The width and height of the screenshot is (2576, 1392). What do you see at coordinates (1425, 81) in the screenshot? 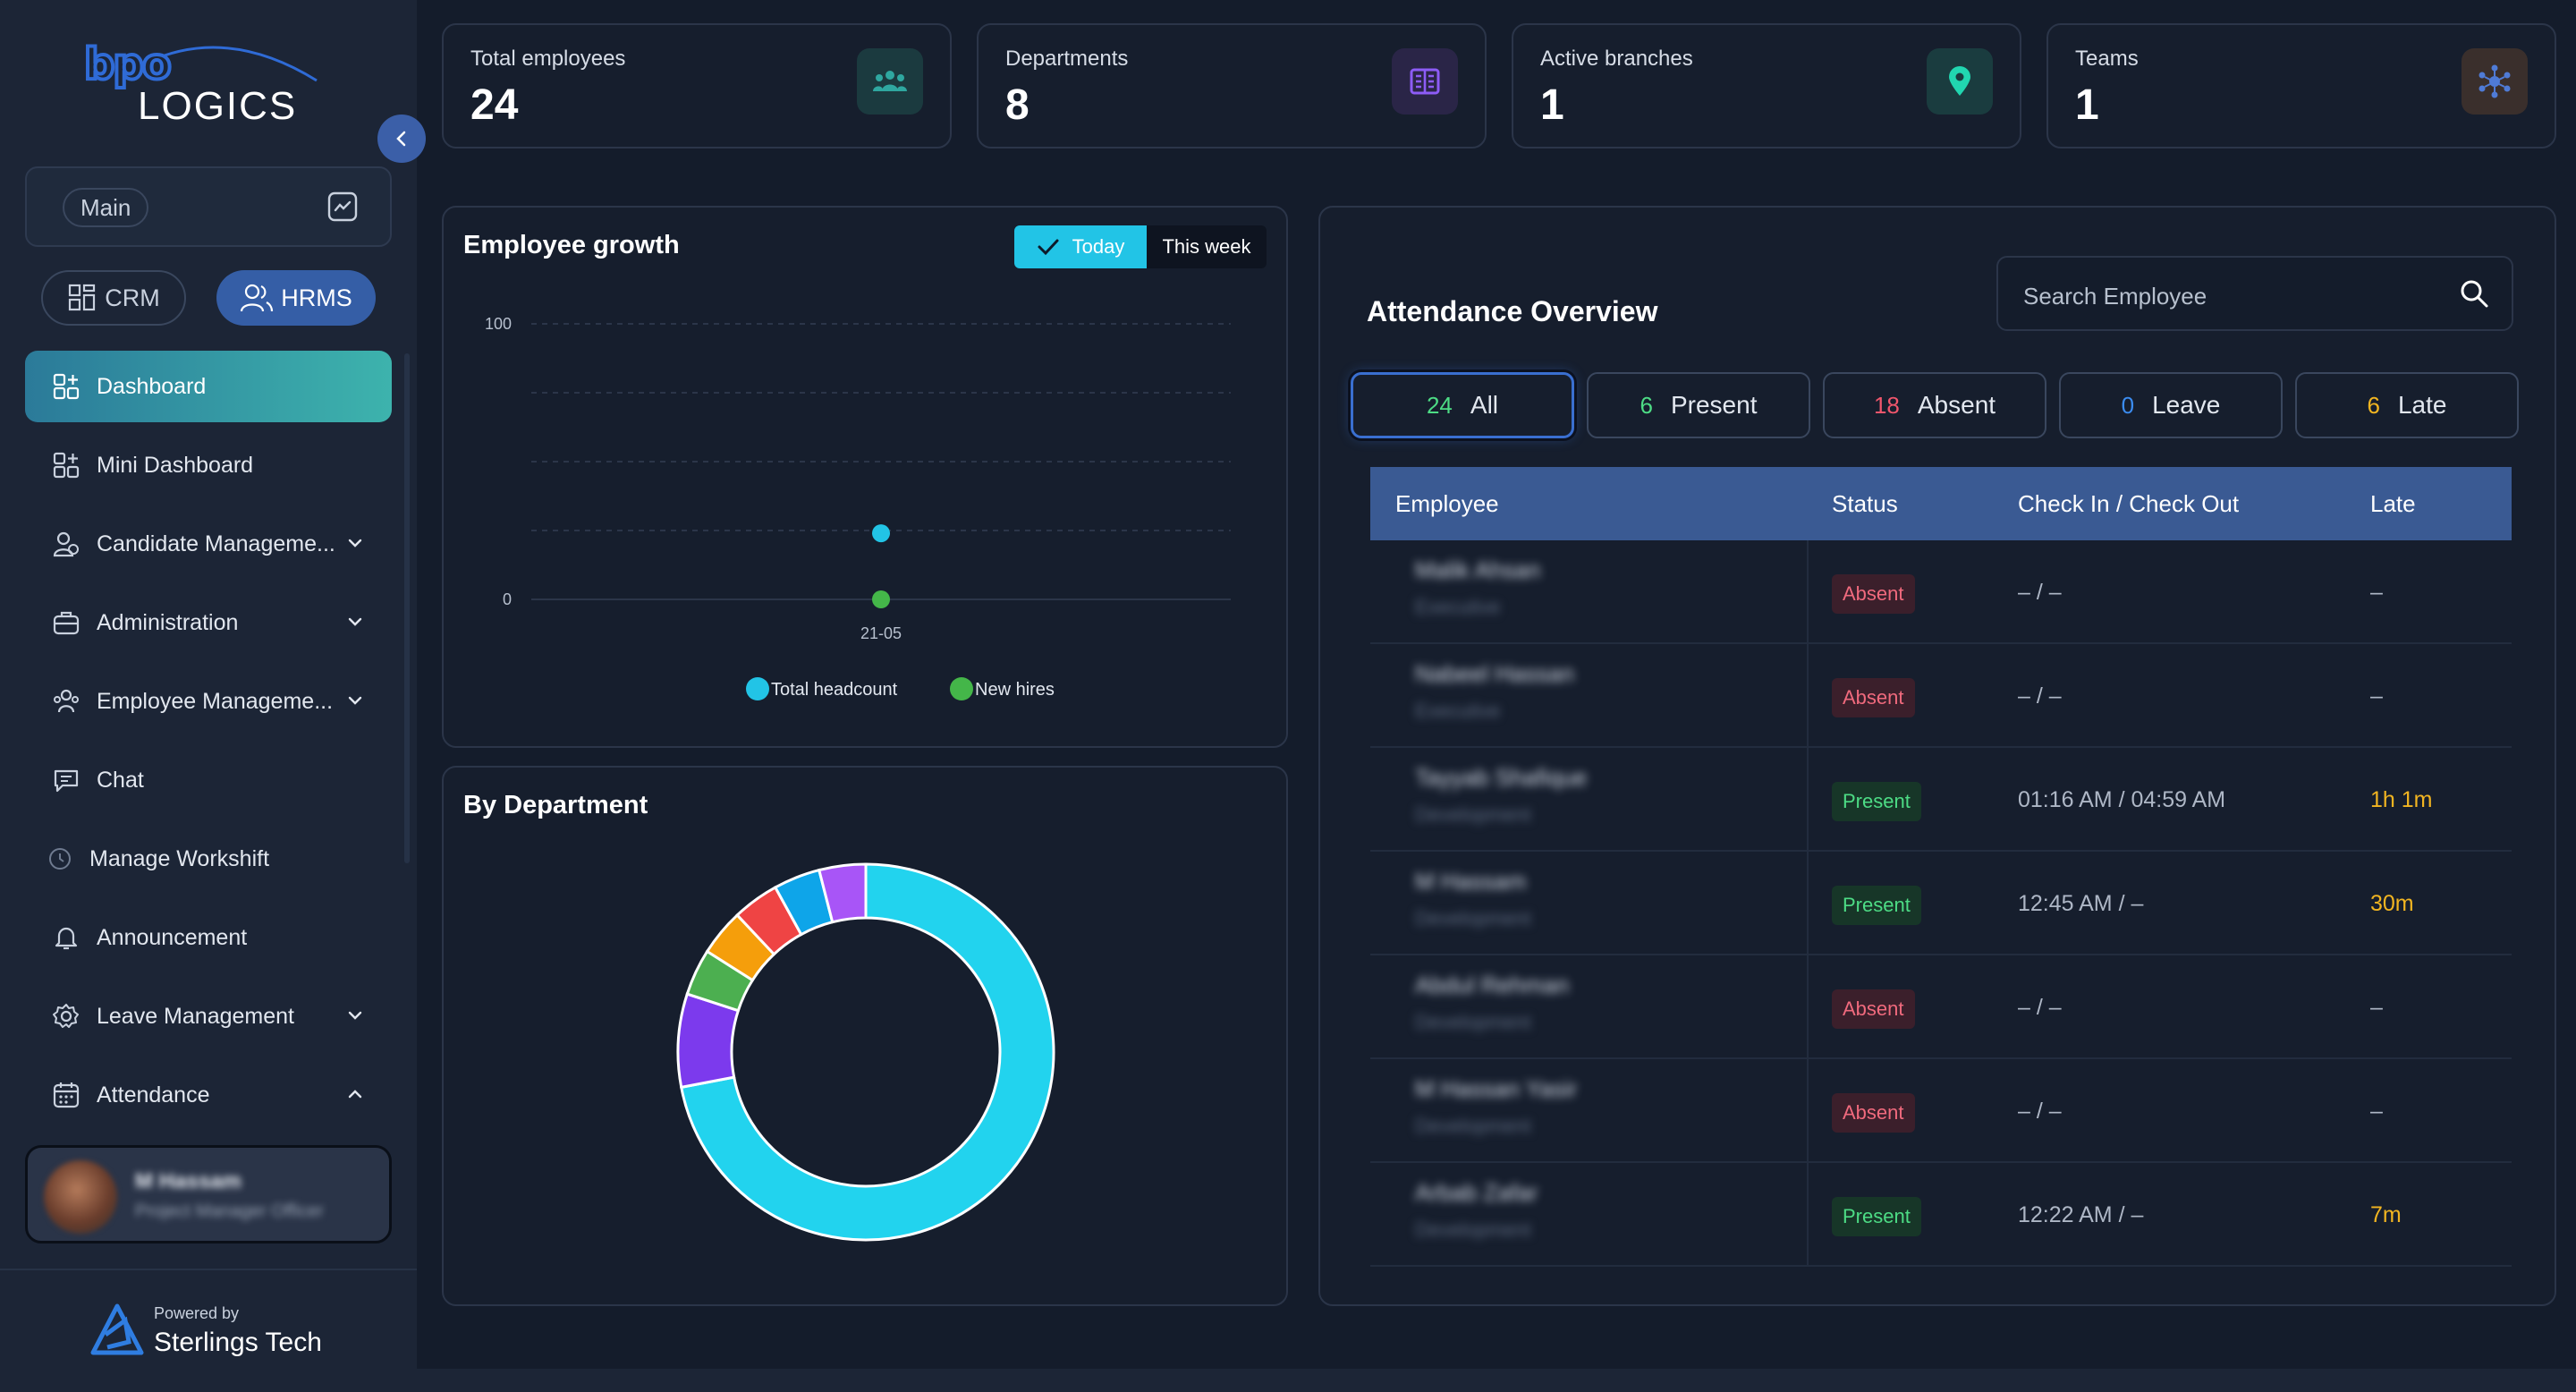
I see `building-icon` at bounding box center [1425, 81].